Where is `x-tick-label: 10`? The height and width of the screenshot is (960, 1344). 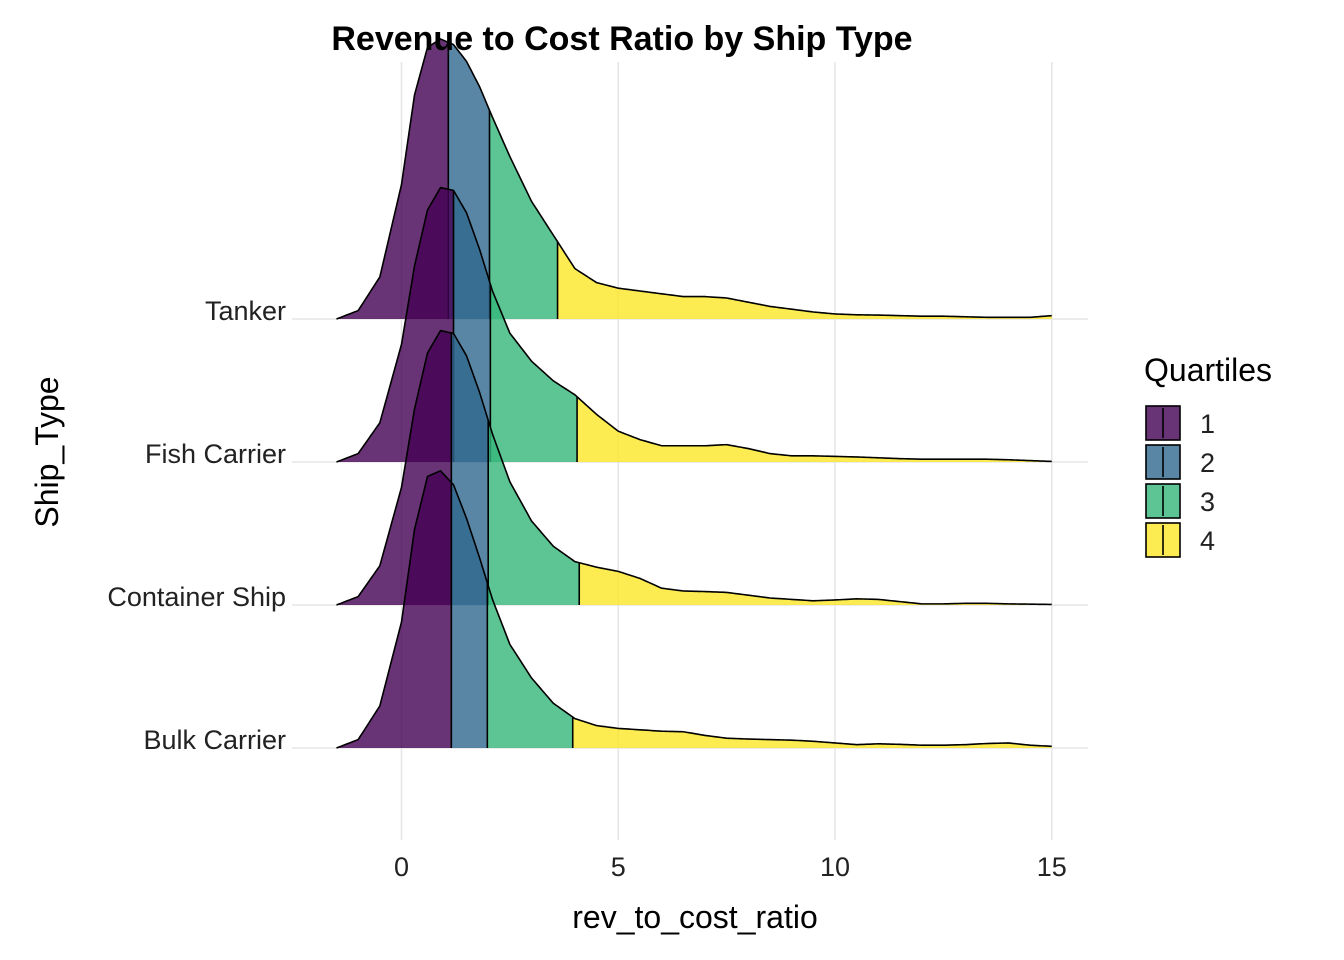 x-tick-label: 10 is located at coordinates (835, 867).